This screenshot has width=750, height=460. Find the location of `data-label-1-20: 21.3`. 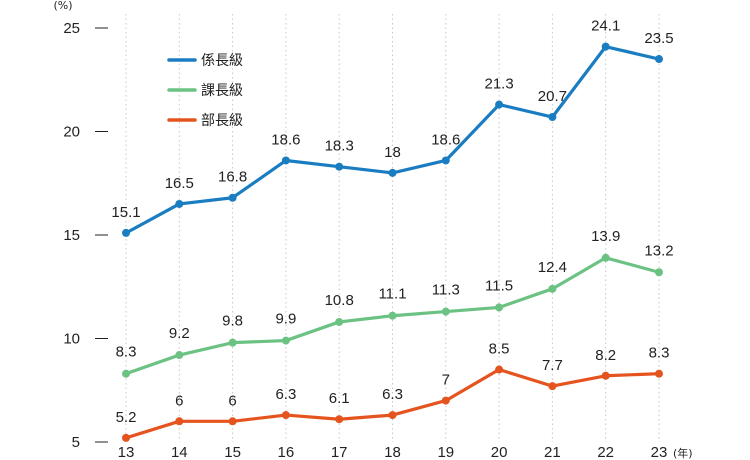

data-label-1-20: 21.3 is located at coordinates (498, 84).